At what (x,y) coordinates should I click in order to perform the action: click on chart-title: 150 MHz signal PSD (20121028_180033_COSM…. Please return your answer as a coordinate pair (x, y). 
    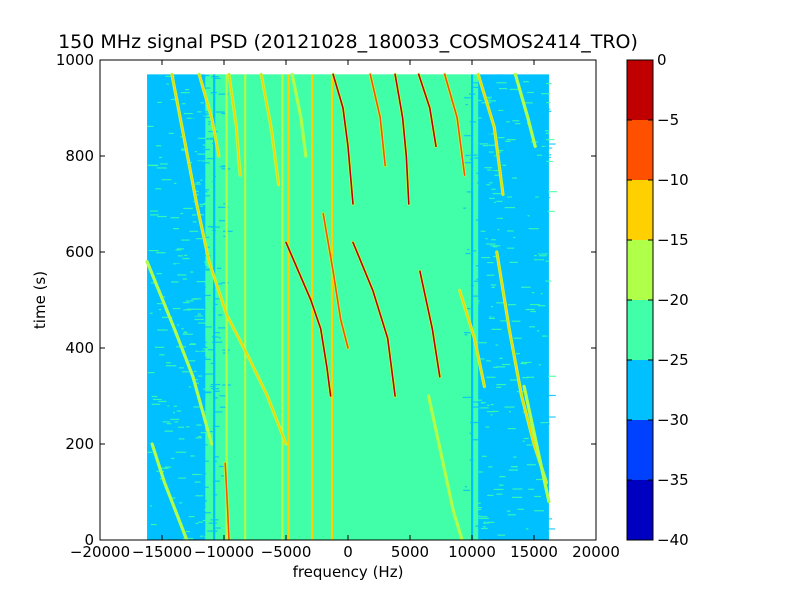
    Looking at the image, I should click on (348, 42).